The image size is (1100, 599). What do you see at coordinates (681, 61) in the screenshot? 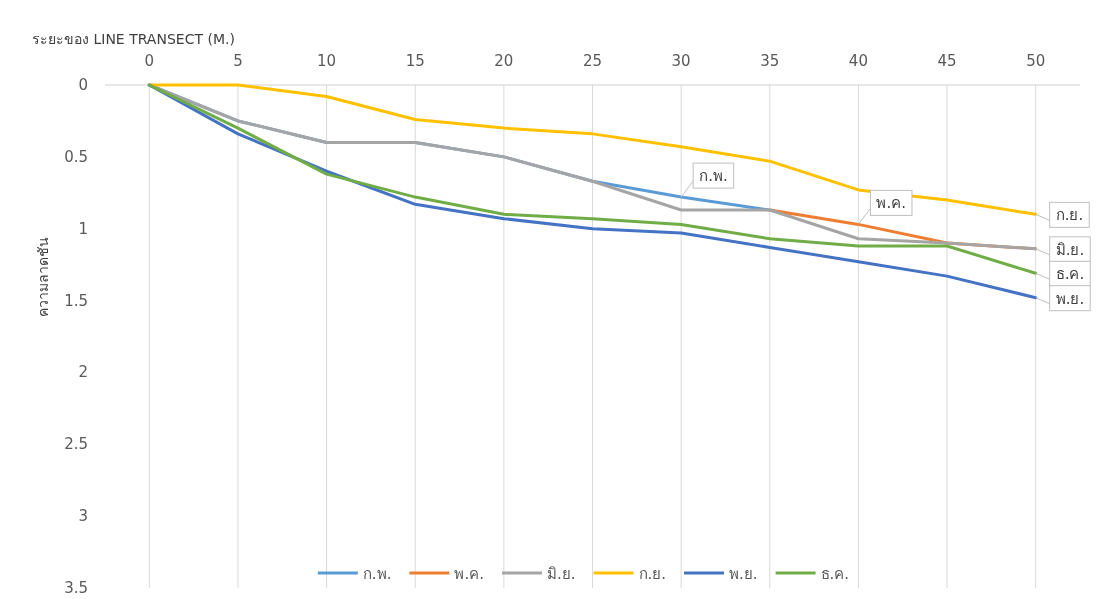
I see `x-tick-label: 30` at bounding box center [681, 61].